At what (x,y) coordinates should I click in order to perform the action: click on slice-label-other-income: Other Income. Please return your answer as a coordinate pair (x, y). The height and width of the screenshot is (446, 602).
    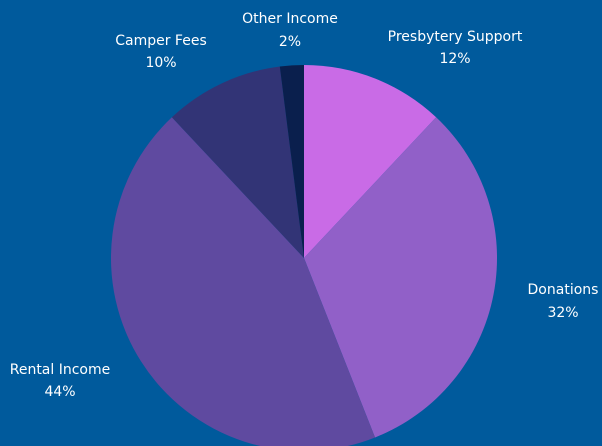
    Looking at the image, I should click on (290, 19).